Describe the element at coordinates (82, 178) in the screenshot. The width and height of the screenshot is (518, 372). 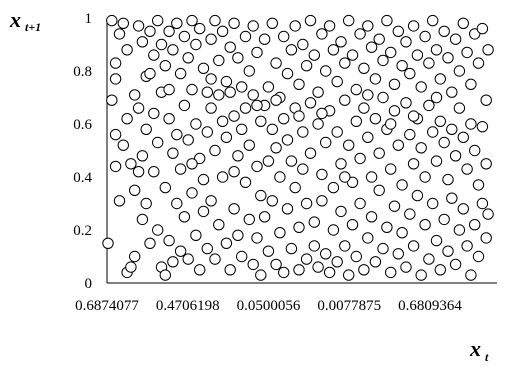
I see `y-tick-label: 0.4` at that location.